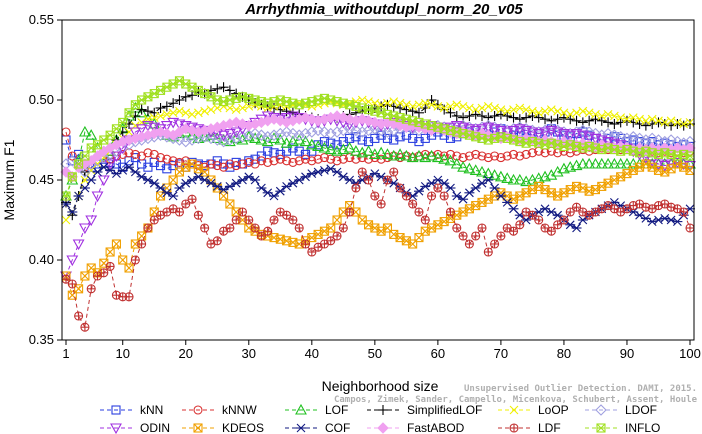 This screenshot has width=702, height=434. What do you see at coordinates (424, 410) in the screenshot?
I see `legend-item-simplifiedlof: SimplifiedLOF` at bounding box center [424, 410].